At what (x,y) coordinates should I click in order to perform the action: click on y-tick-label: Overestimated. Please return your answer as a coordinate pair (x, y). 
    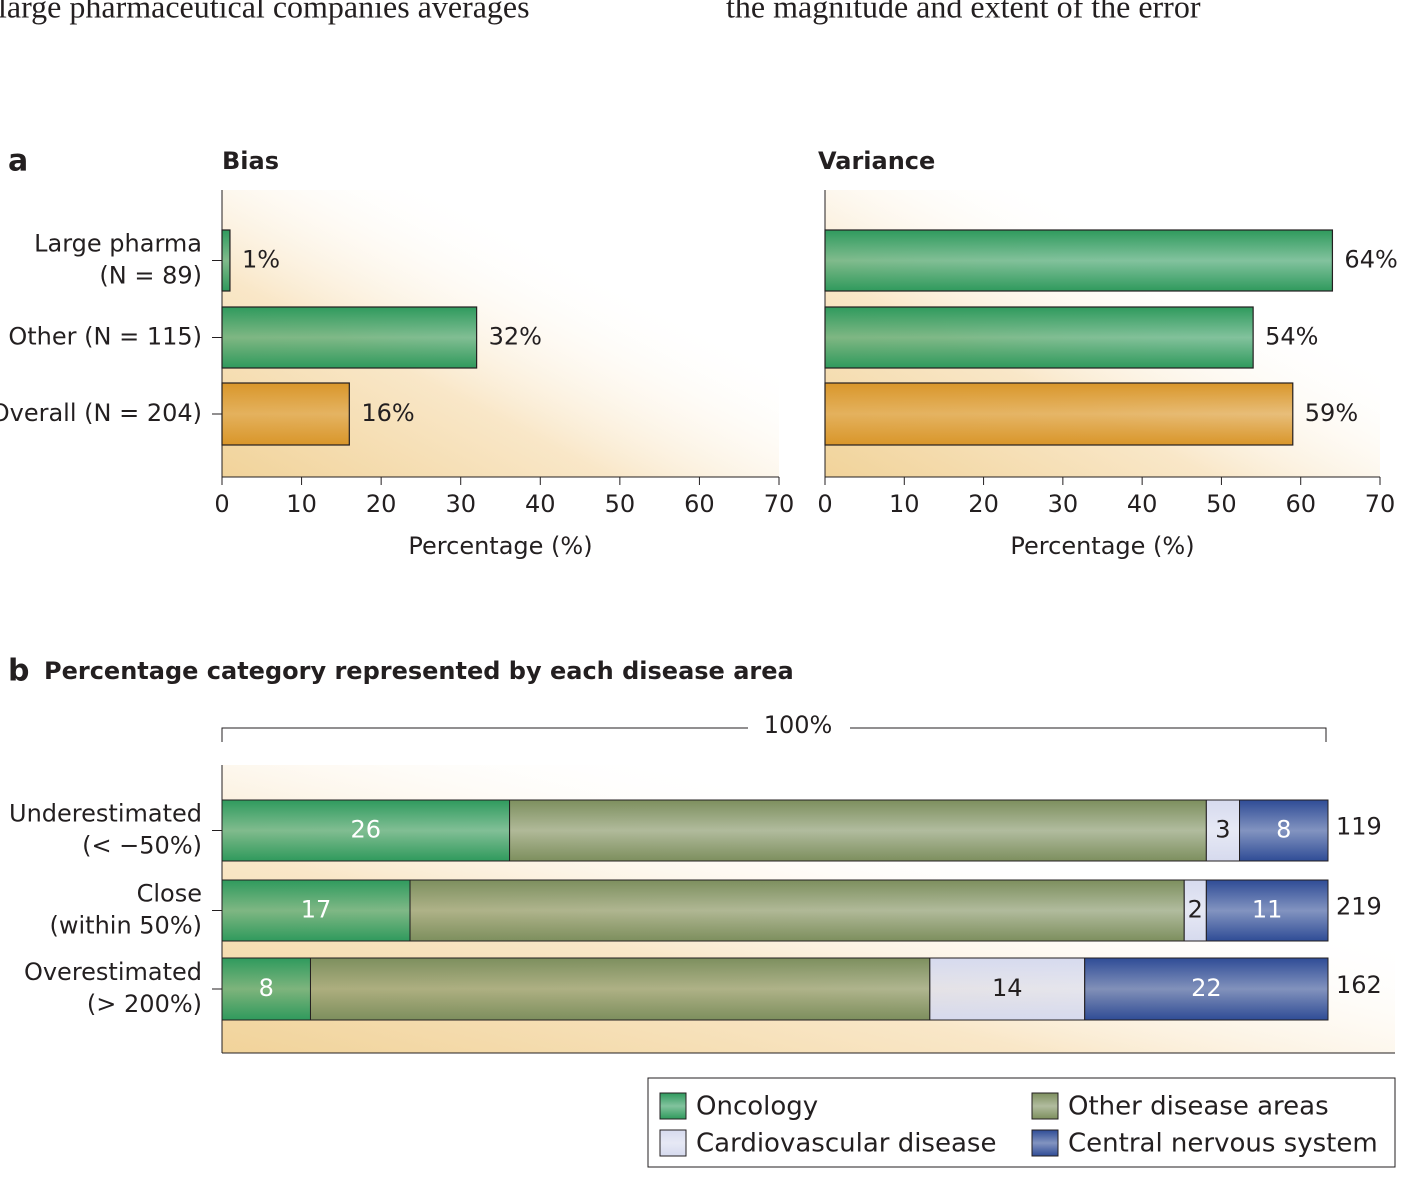
    Looking at the image, I should click on (113, 972).